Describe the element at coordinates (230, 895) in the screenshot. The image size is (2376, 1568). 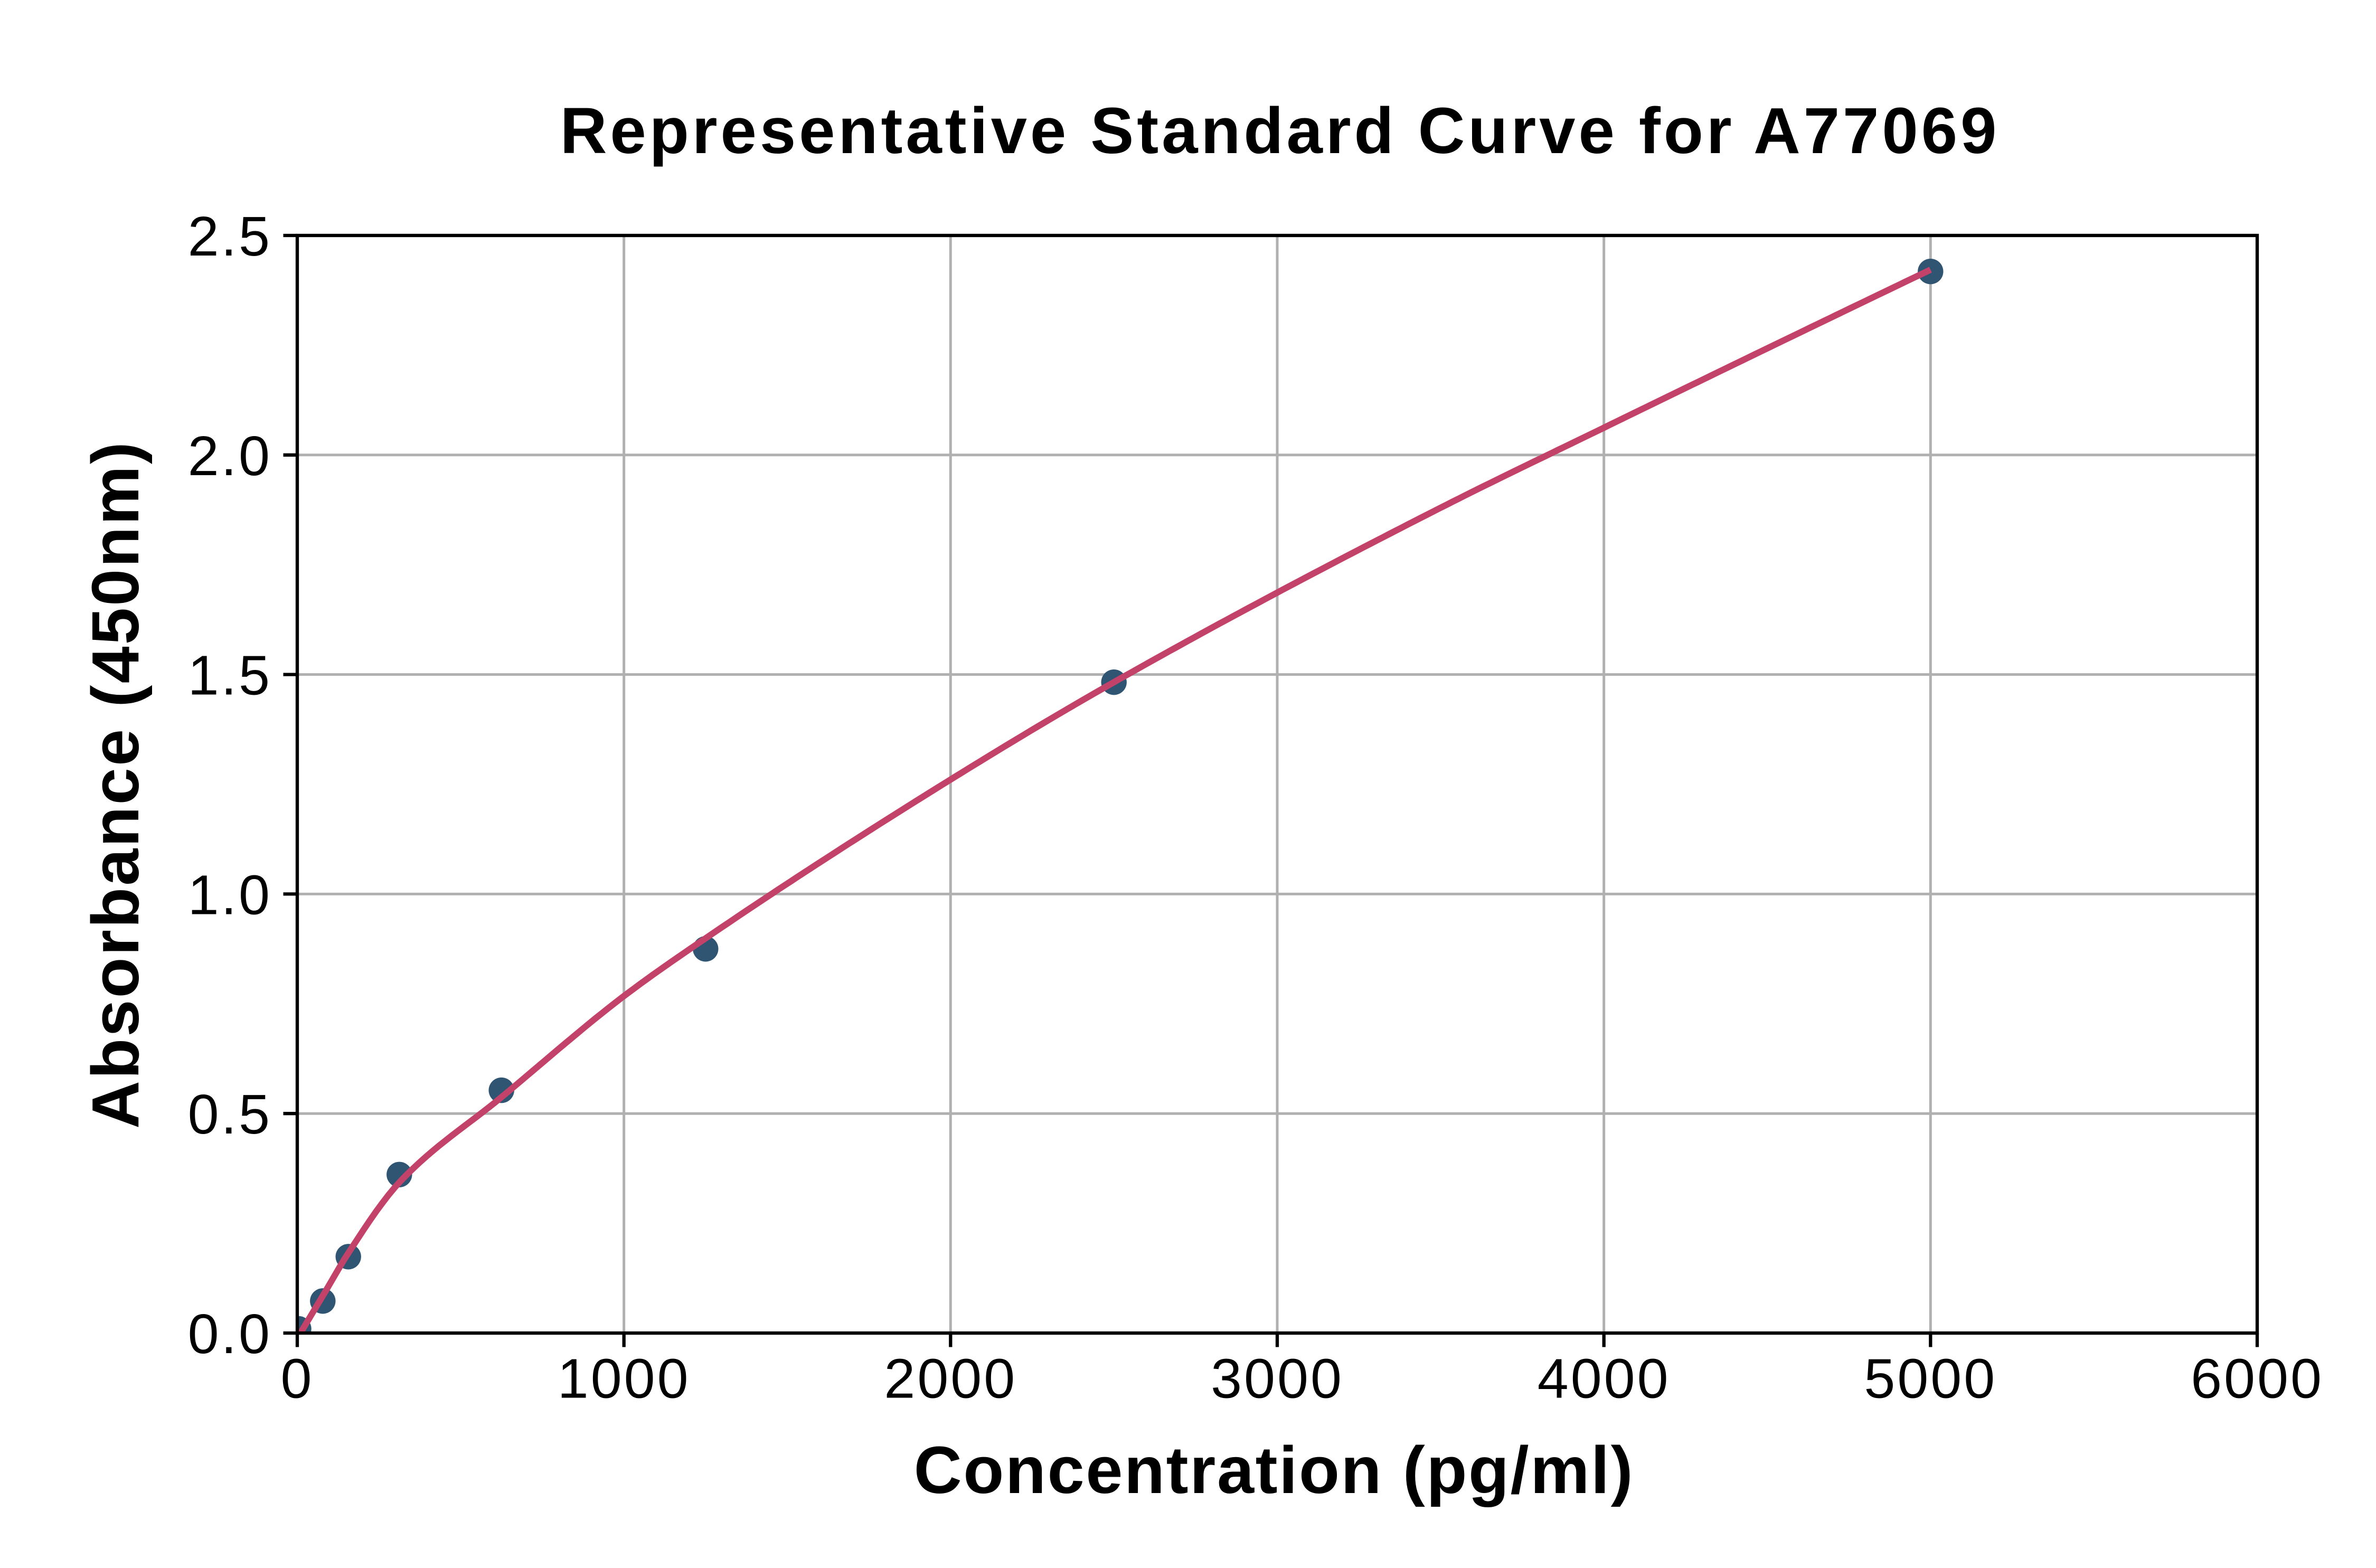
I see `svg-text: 1.0` at that location.